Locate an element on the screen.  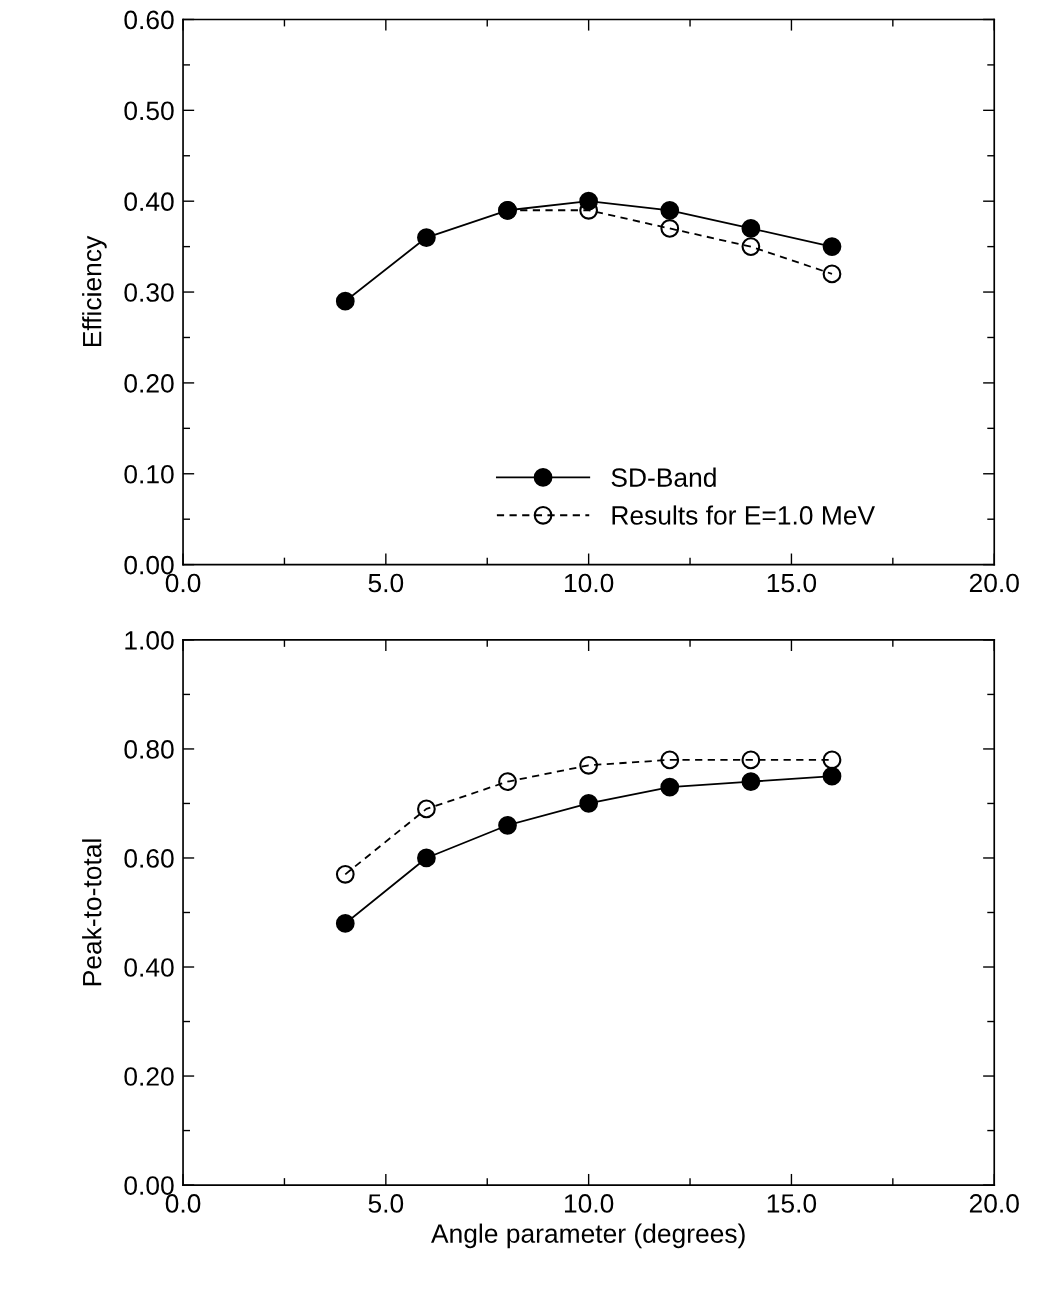
y-tick-label: 0.80 is located at coordinates (149, 749).